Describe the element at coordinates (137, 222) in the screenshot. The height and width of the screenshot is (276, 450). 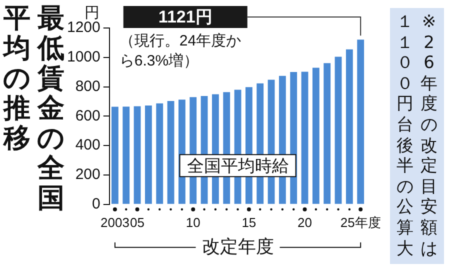
I see `x-tick-label: 05` at that location.